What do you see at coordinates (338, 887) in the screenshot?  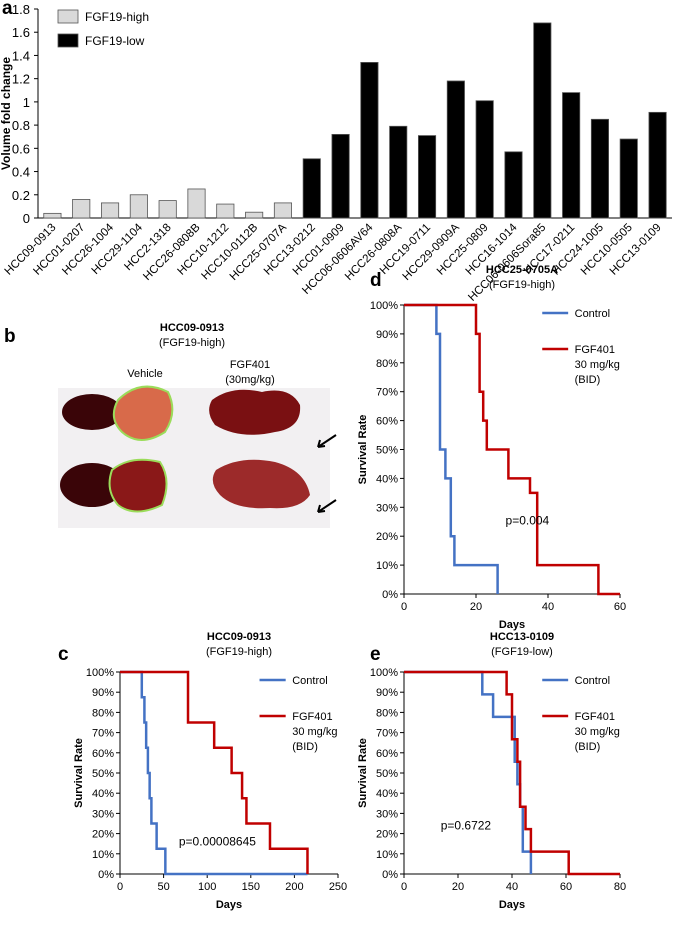 I see `x-tick-label: 250` at bounding box center [338, 887].